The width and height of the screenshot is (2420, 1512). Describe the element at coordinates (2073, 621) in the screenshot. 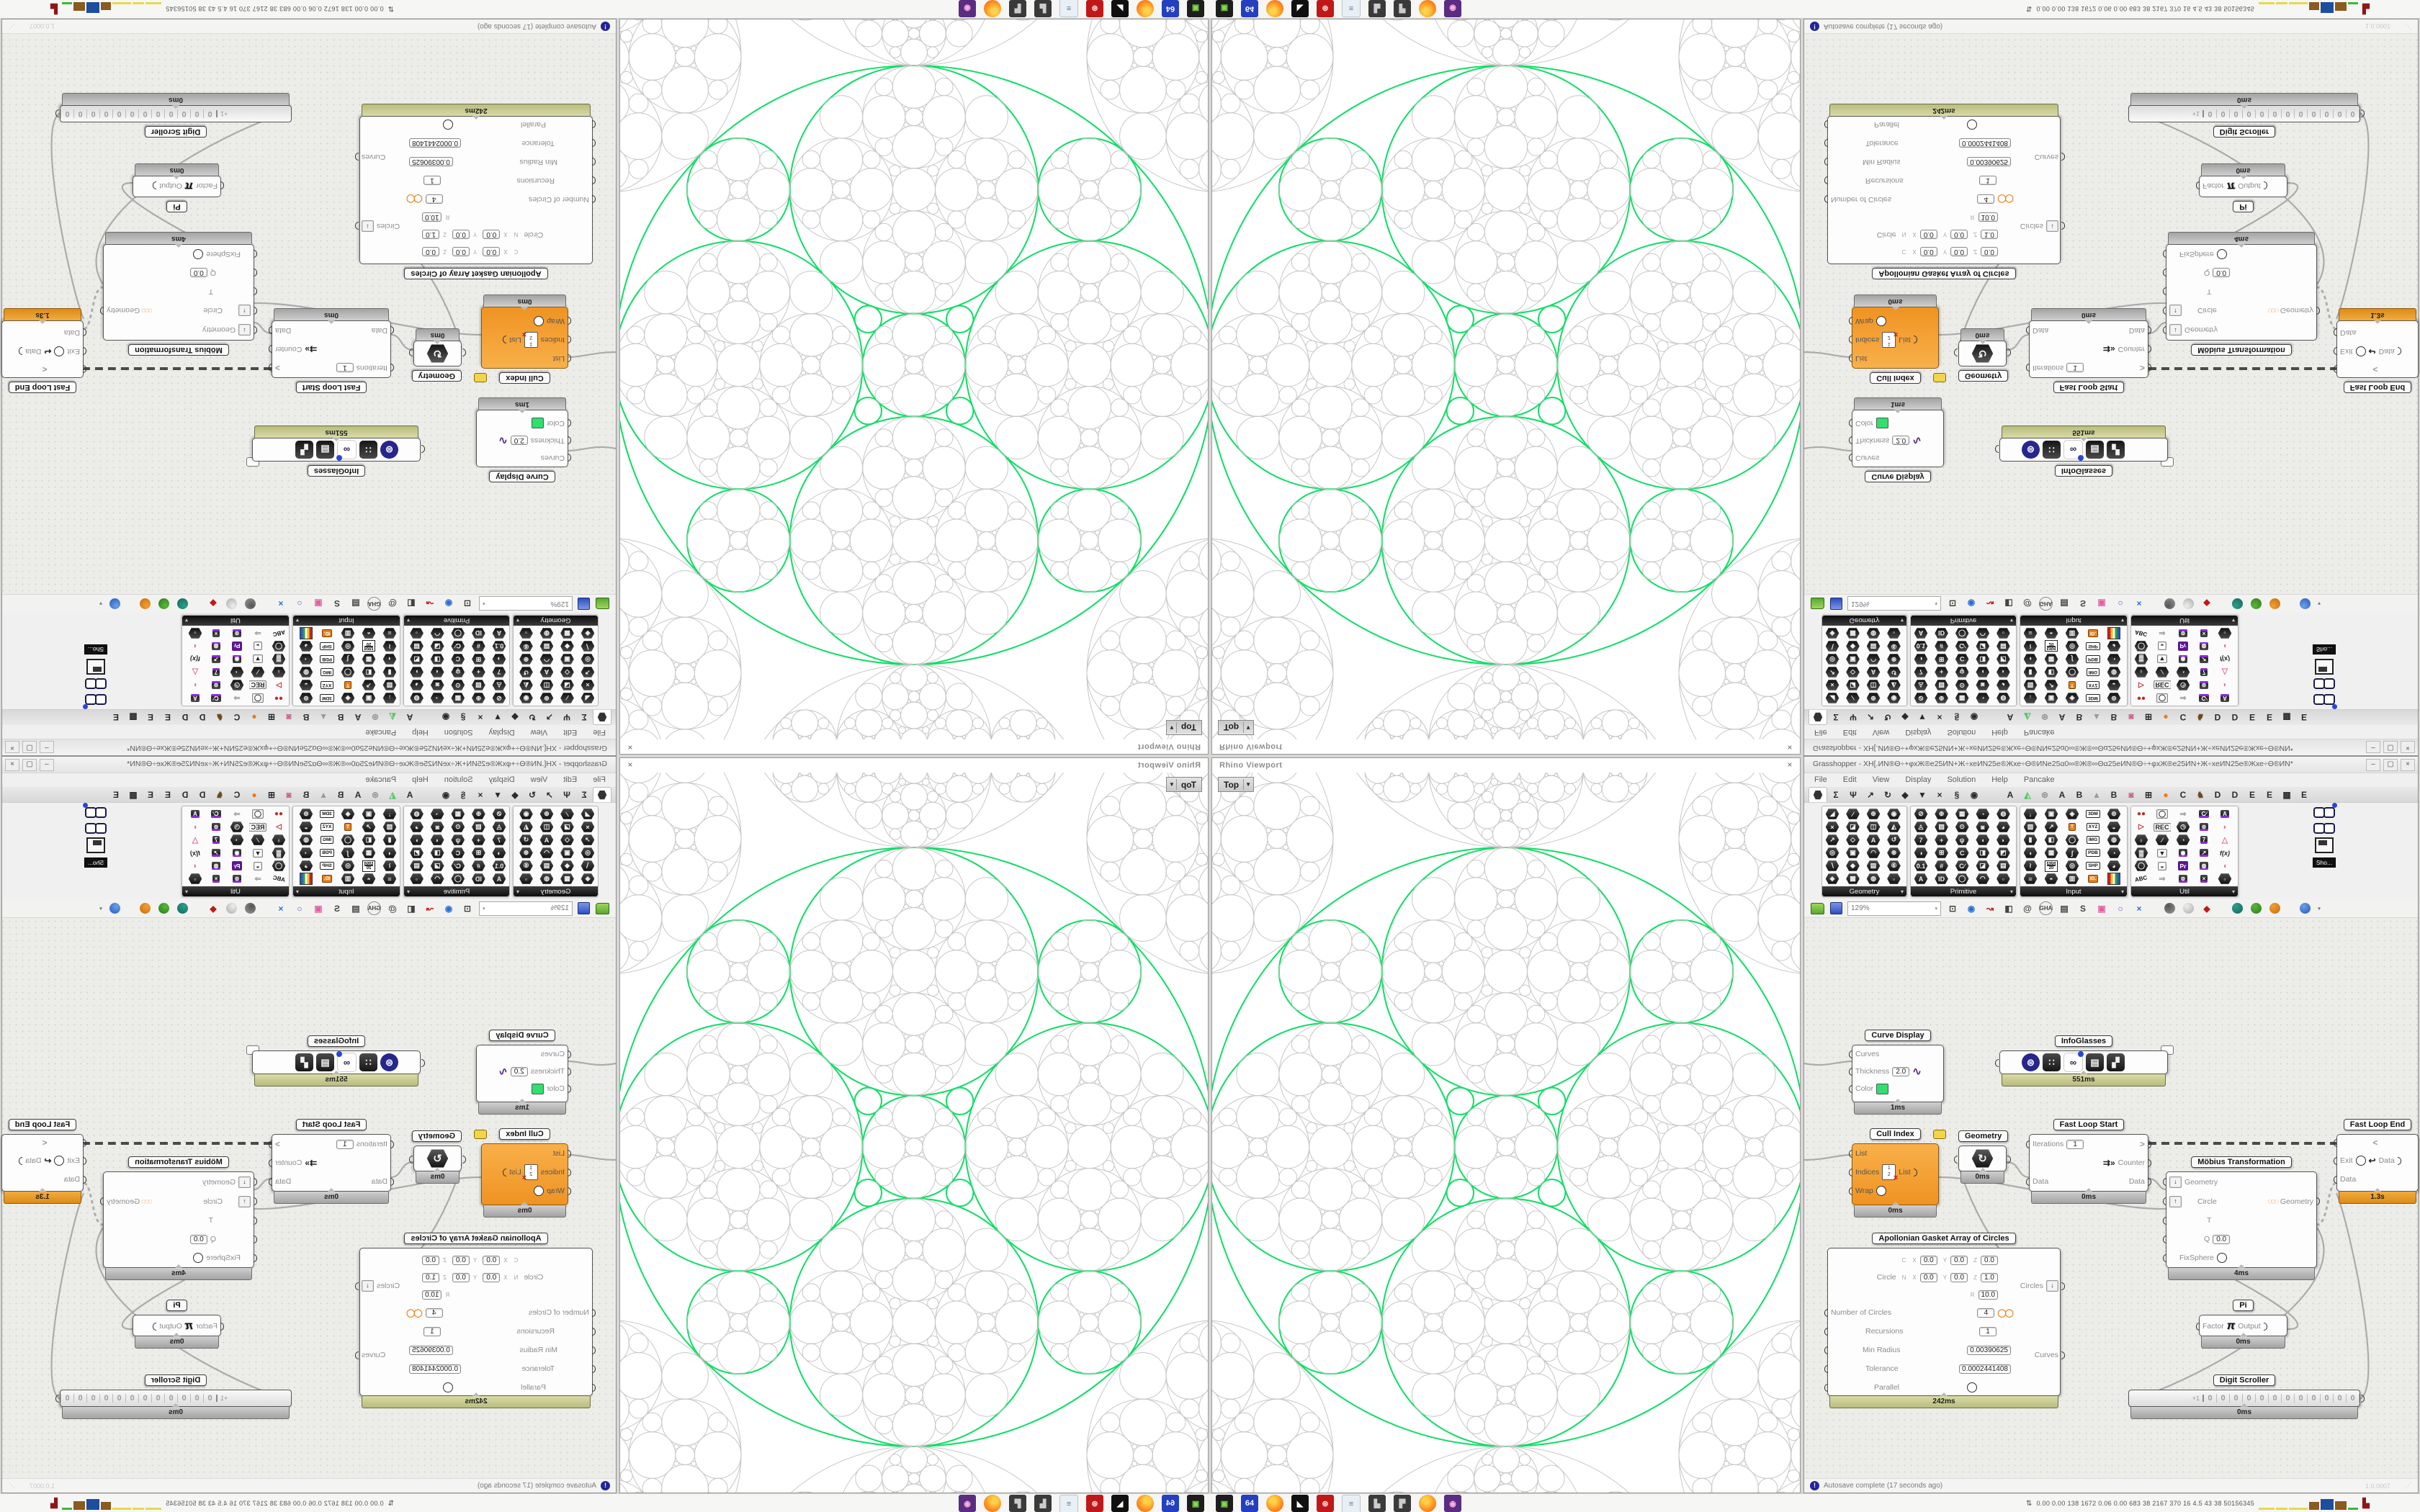

I see `palette-label-input: Input ▾` at that location.